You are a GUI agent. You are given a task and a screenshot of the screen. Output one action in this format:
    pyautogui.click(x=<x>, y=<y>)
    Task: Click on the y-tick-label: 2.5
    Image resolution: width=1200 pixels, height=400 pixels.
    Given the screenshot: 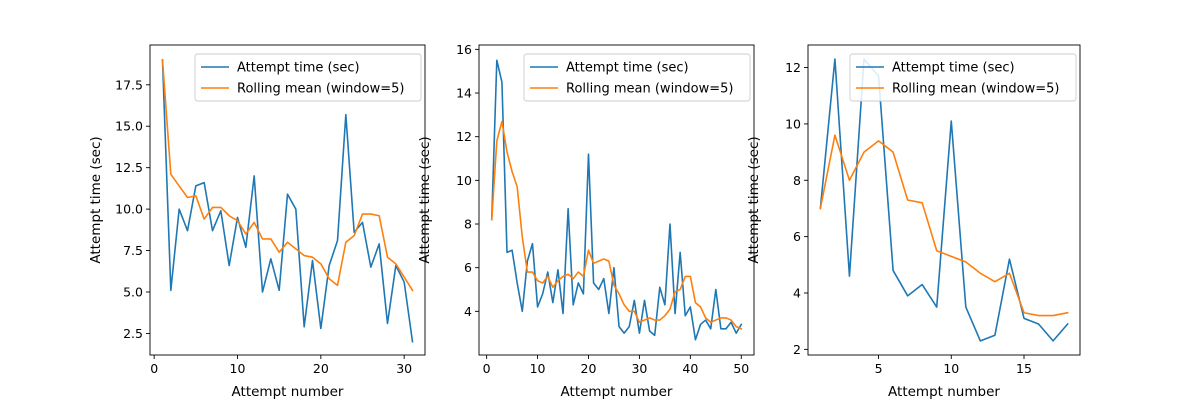 What is the action you would take?
    pyautogui.click(x=133, y=333)
    